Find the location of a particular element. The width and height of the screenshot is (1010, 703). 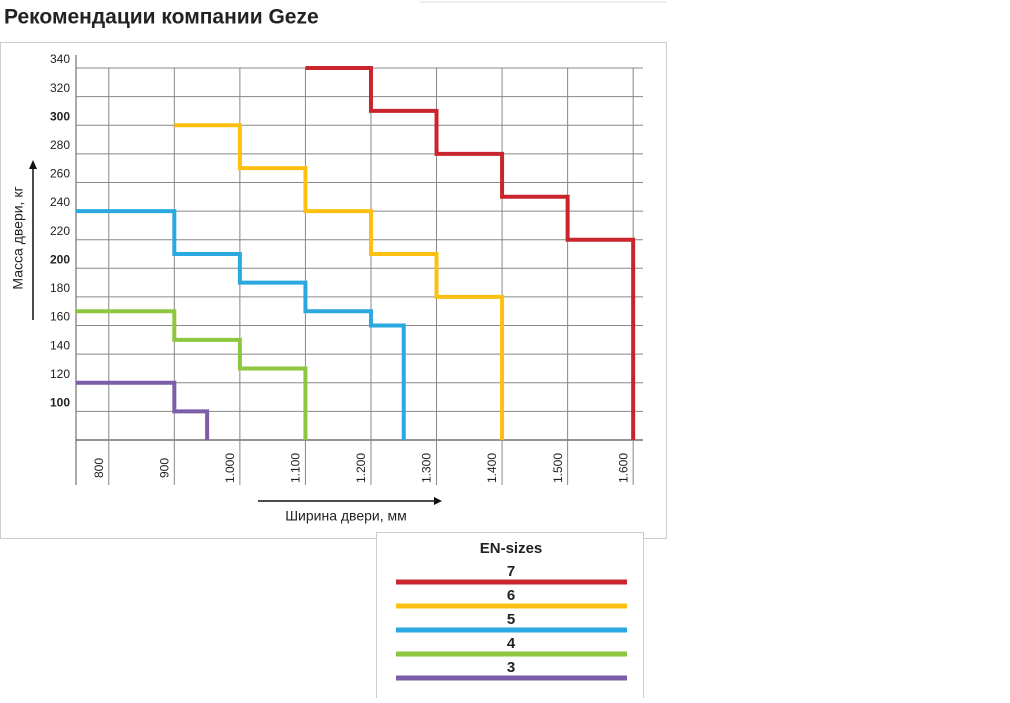

x-tick-label: 1.600 is located at coordinates (623, 468).